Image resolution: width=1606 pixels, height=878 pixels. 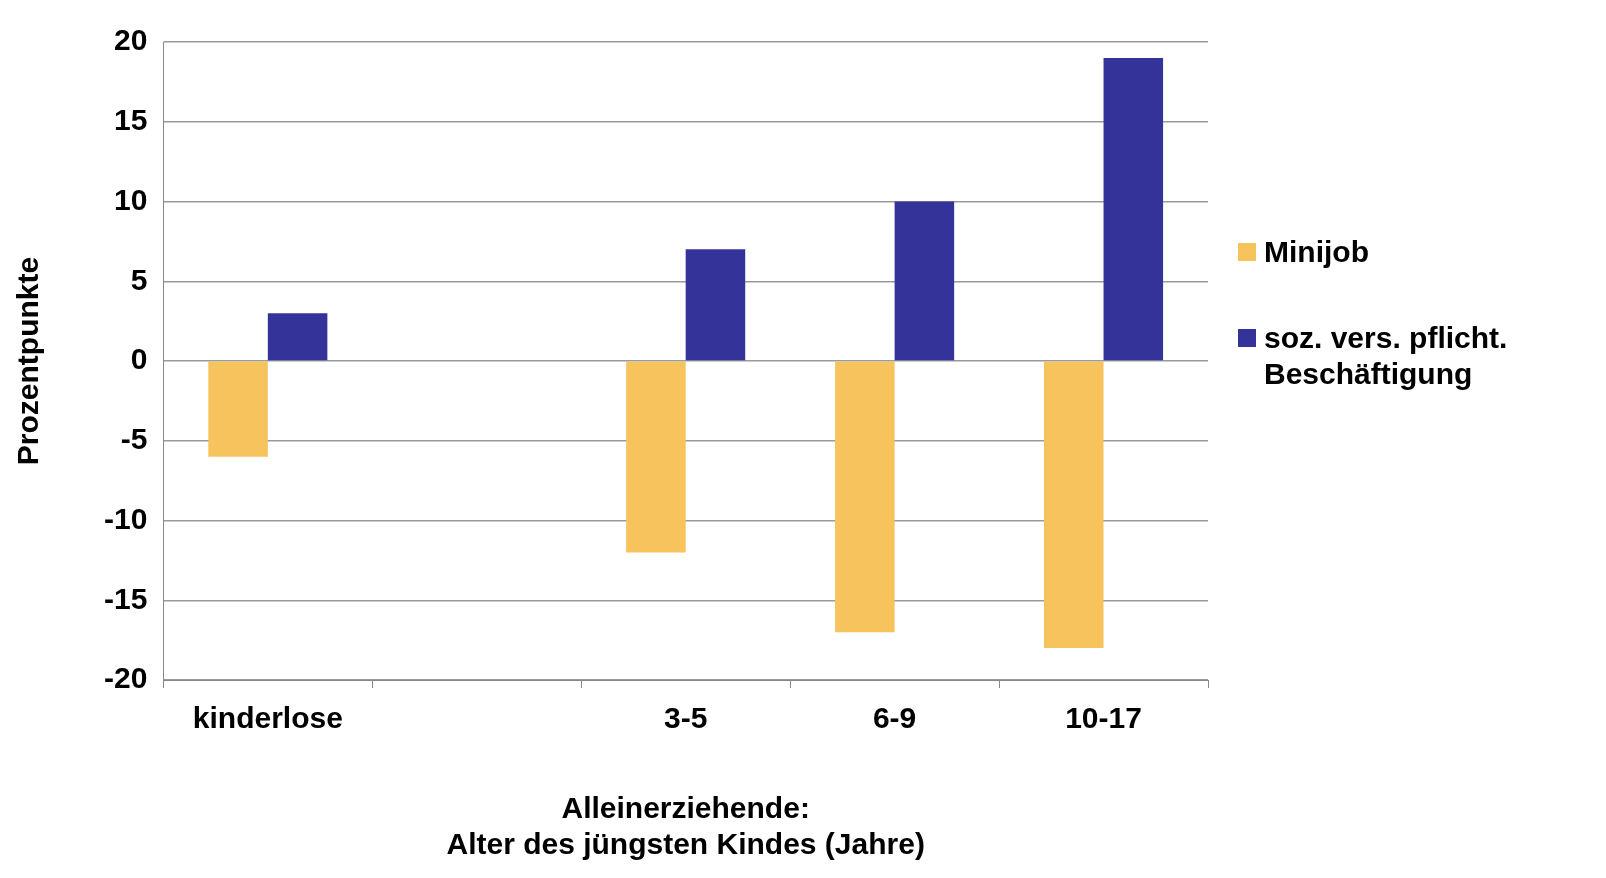 I want to click on x-tick-label: 3-5, so click(x=686, y=718).